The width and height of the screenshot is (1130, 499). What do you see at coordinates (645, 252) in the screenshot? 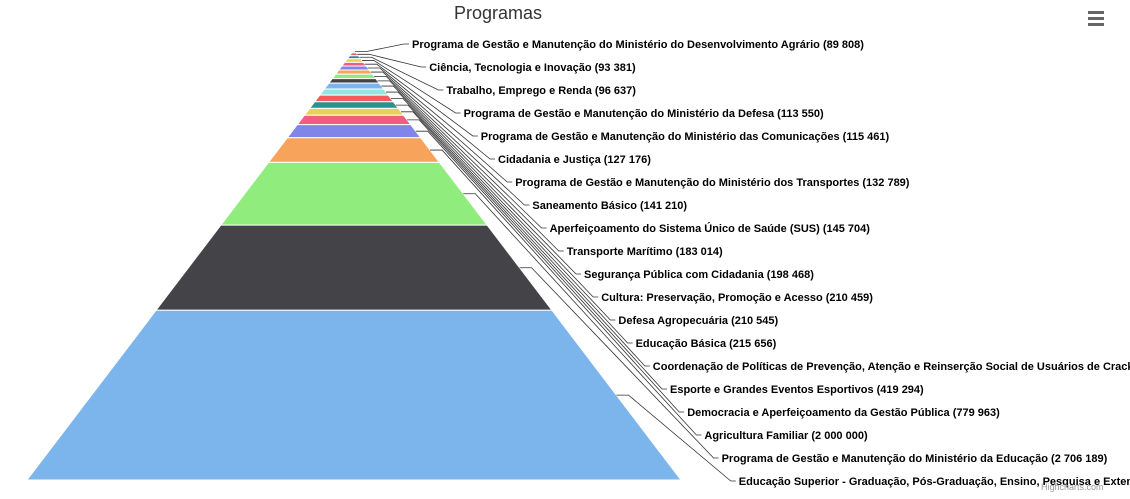
I see `slice-label: Transporte Marítimo (183 014)` at bounding box center [645, 252].